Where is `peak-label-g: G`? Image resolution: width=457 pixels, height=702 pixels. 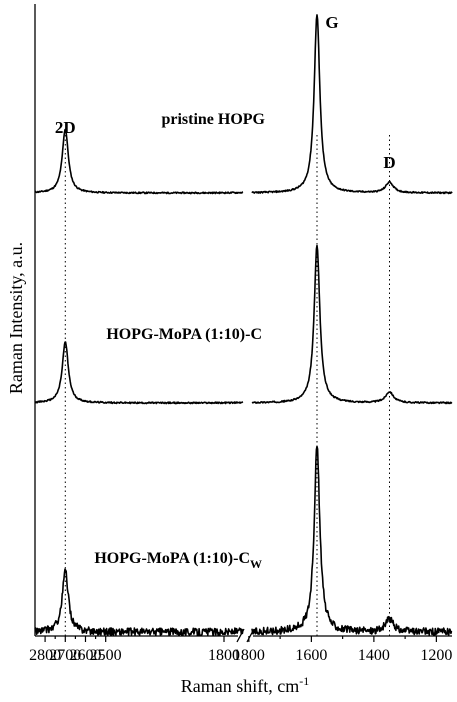
peak-label-g: G is located at coordinates (331, 22).